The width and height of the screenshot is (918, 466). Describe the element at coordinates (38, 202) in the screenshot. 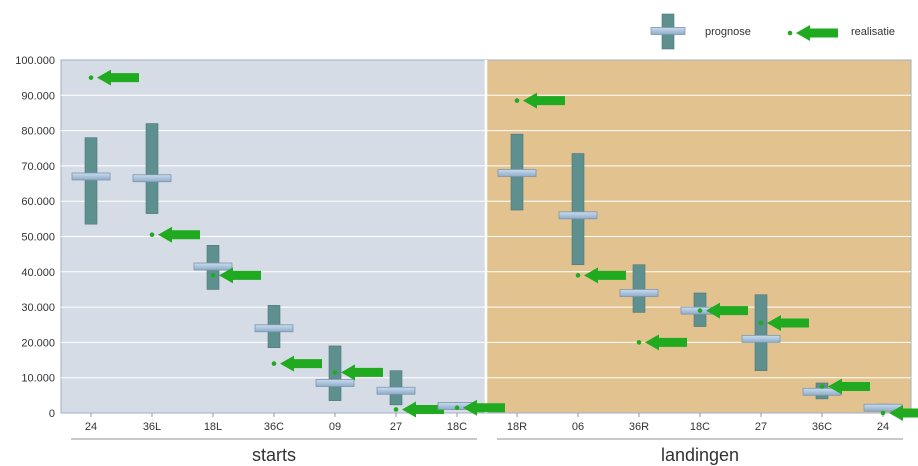

I see `y-tick-label: 60.000` at that location.